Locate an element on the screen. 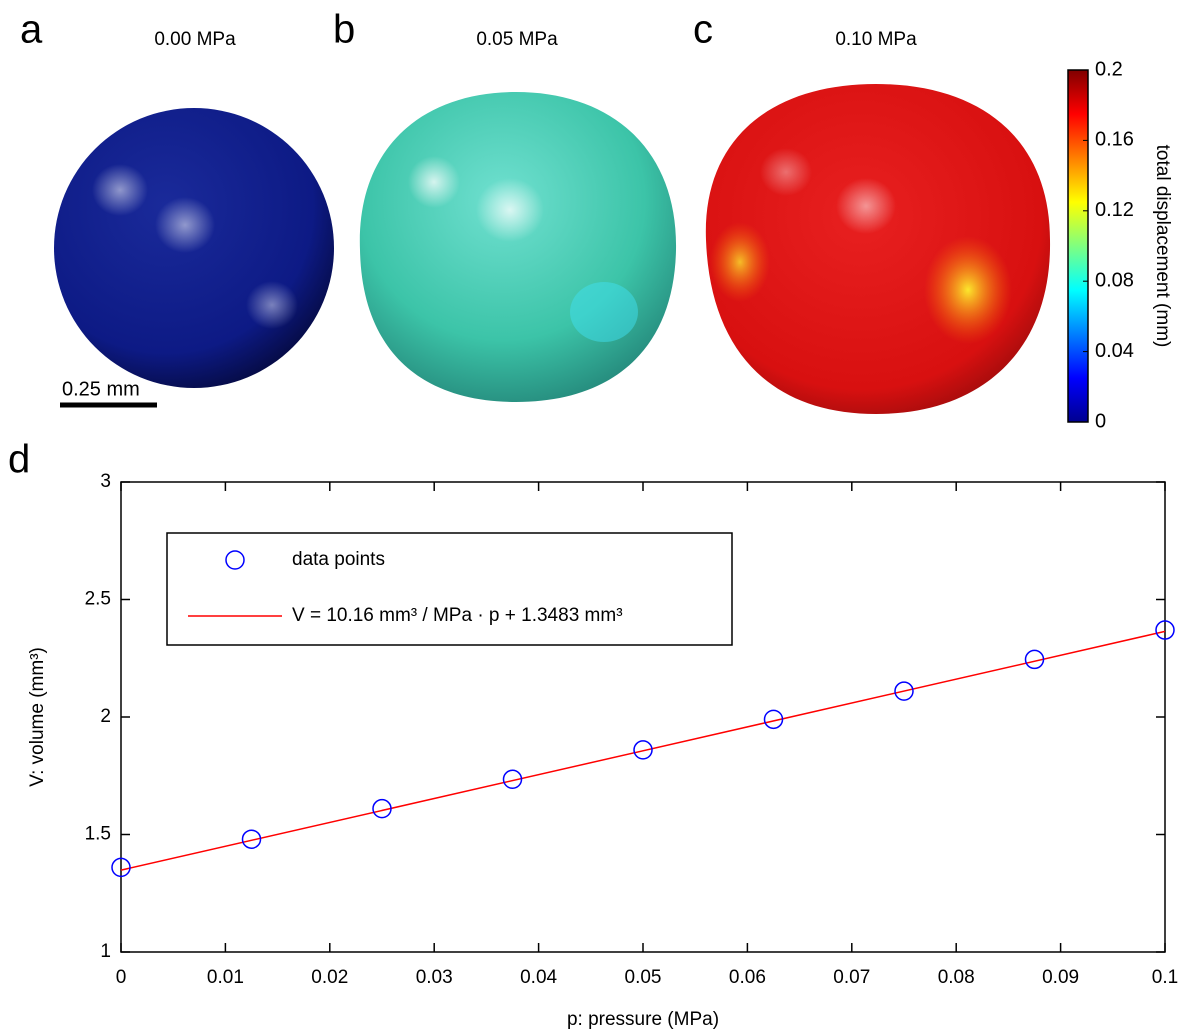 The height and width of the screenshot is (1034, 1185). y-tick-label: 2 is located at coordinates (105, 716).